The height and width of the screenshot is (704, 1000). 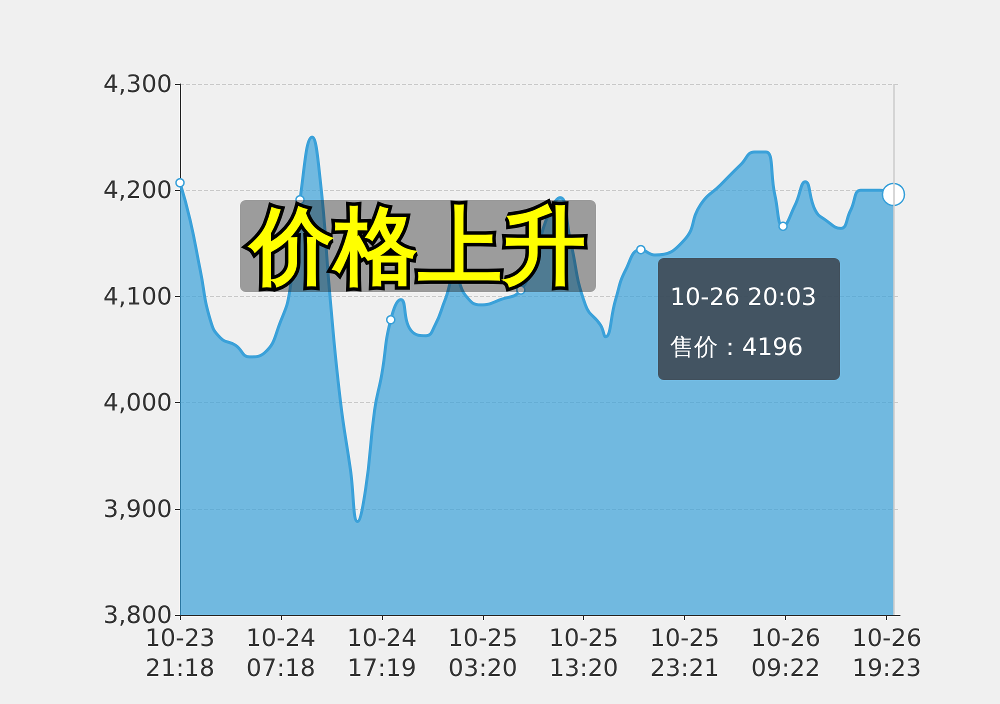 What do you see at coordinates (583, 653) in the screenshot?
I see `x-tick-label: 10-25 13:20` at bounding box center [583, 653].